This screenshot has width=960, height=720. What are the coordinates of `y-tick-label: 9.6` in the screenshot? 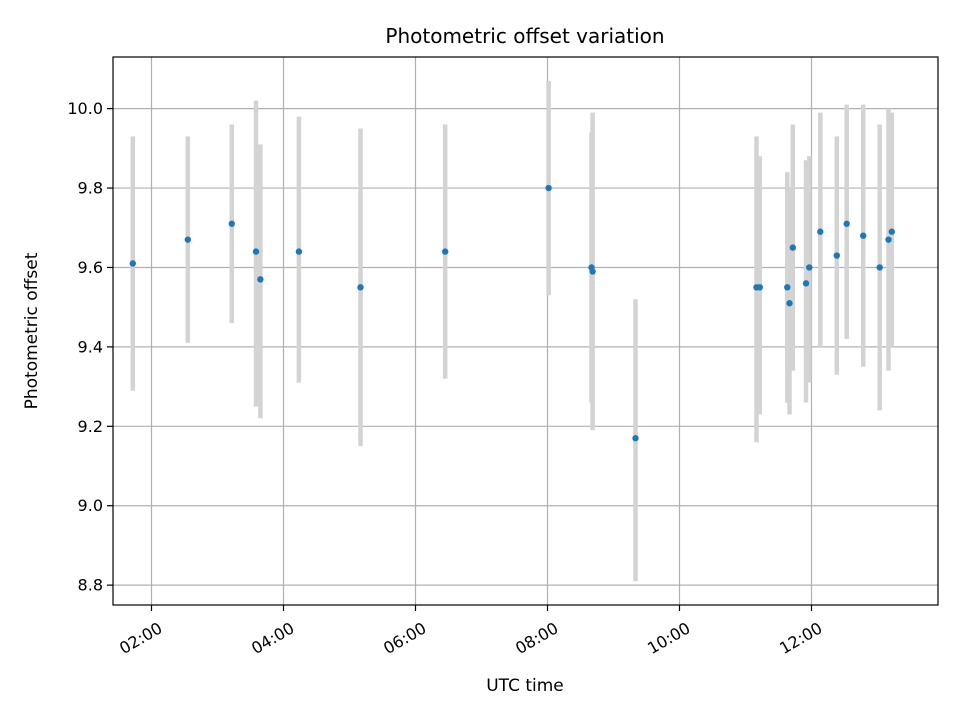 It's located at (90, 267).